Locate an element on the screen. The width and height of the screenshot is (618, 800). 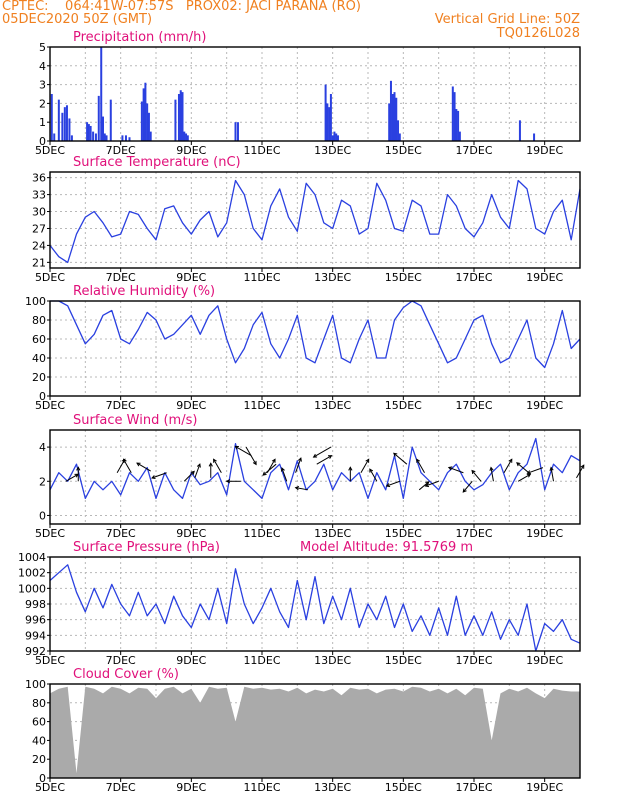
y-tick-label: 3 is located at coordinates (42, 85).